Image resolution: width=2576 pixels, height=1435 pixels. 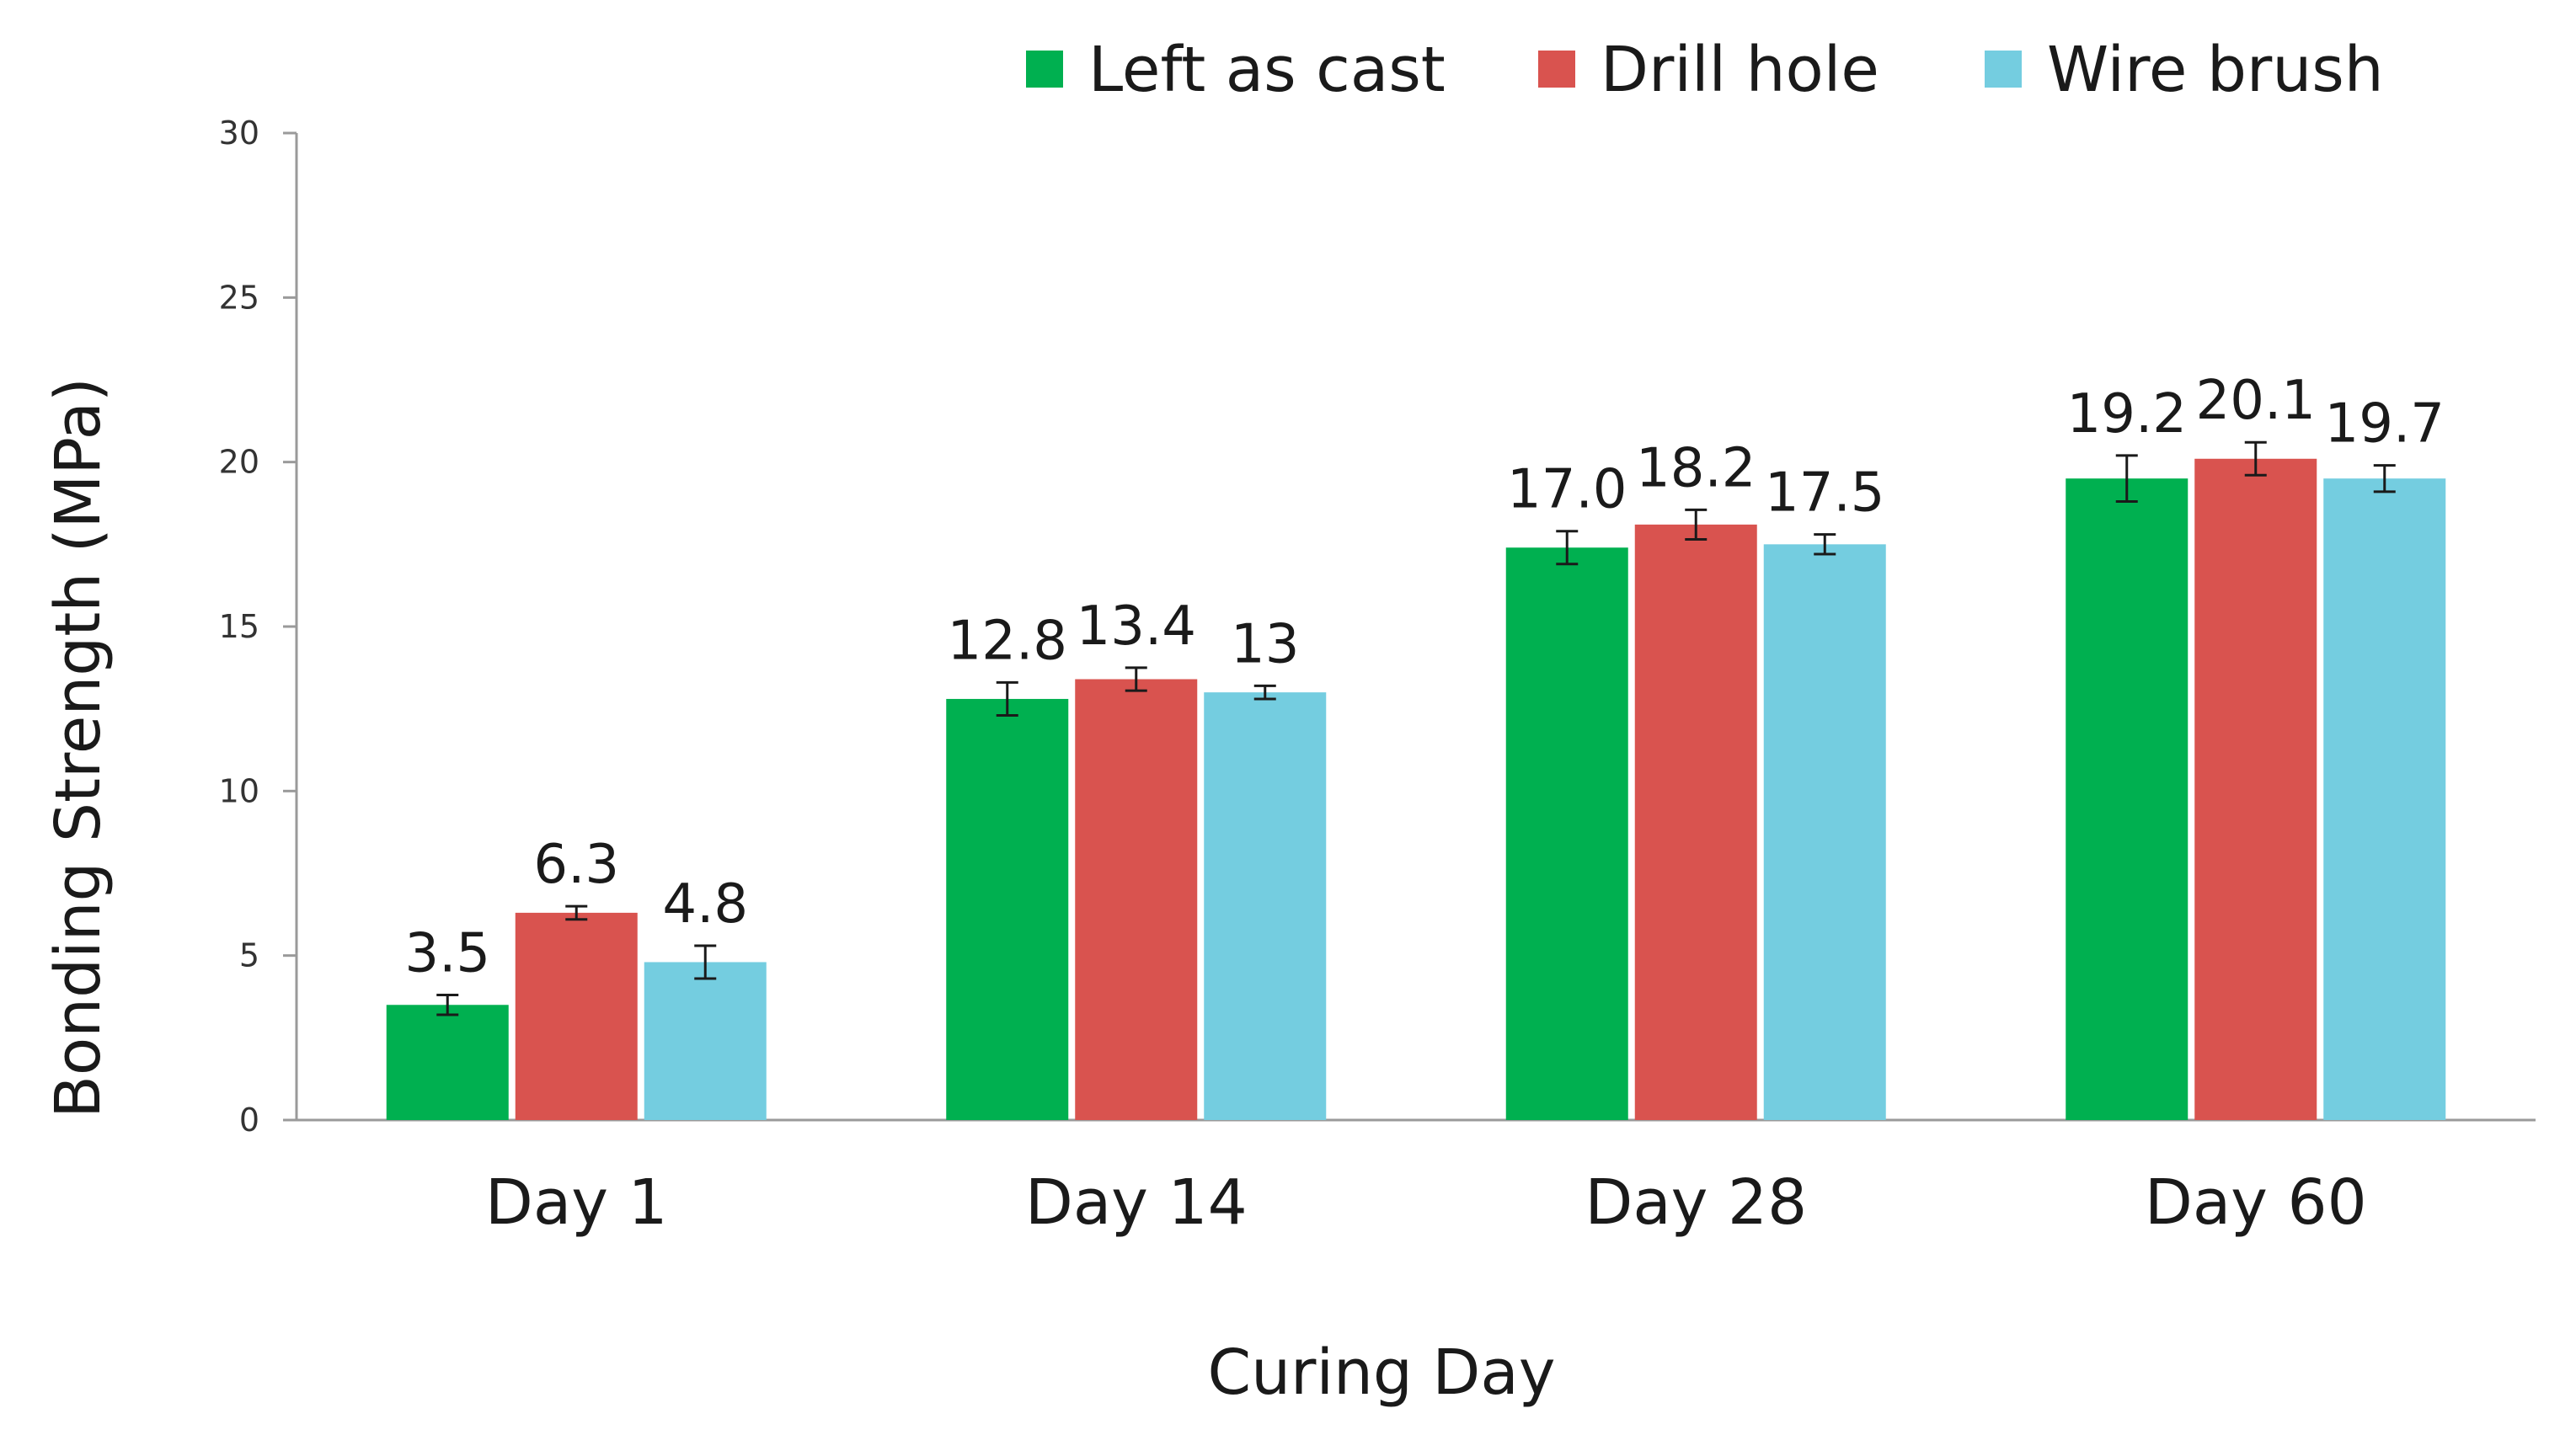 I want to click on data-label: 6.3, so click(x=576, y=865).